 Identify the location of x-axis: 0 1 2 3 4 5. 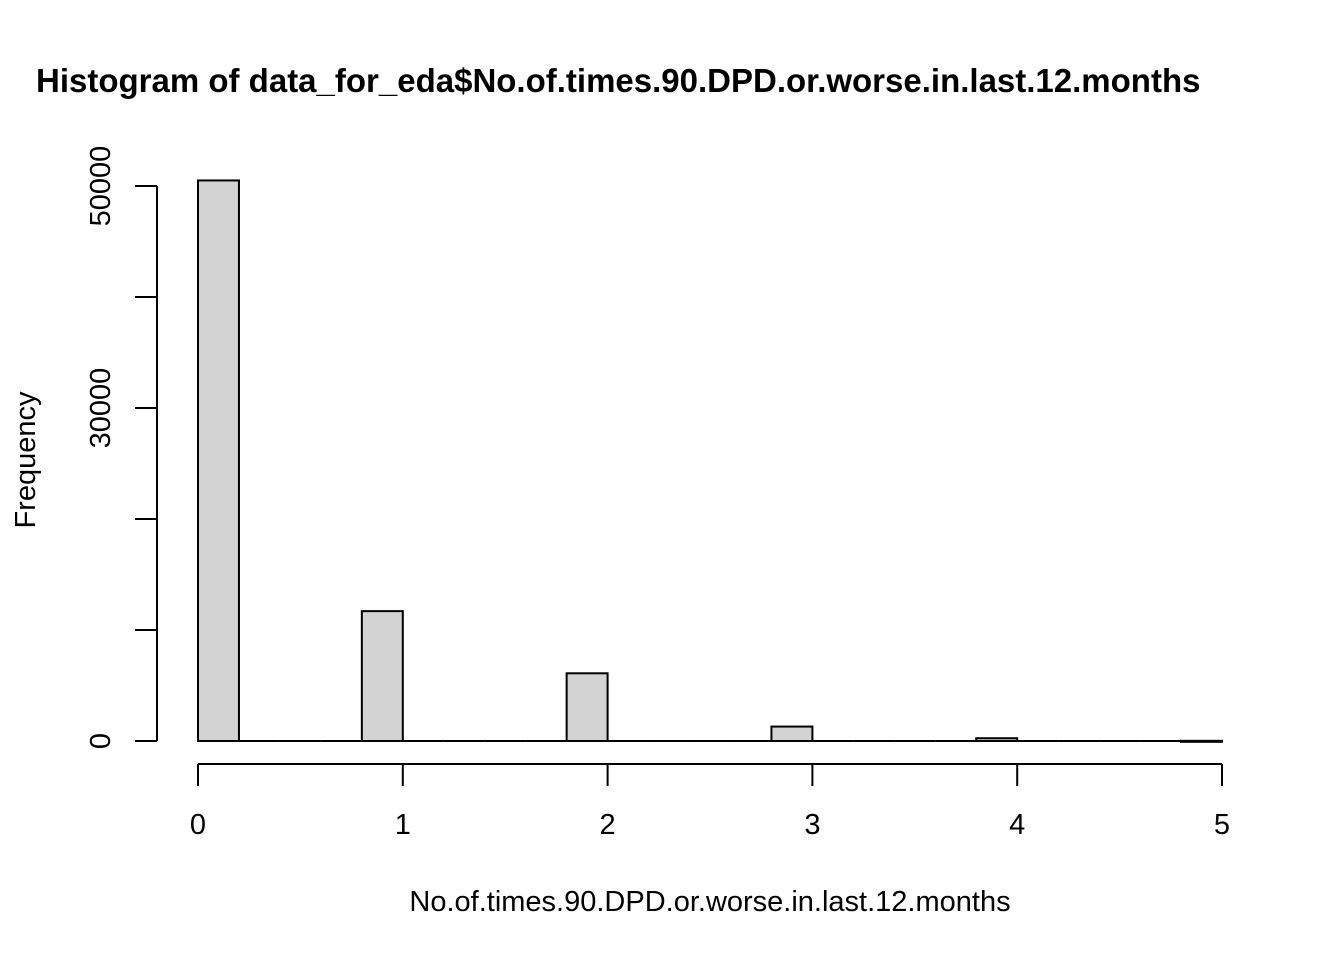
(710, 802).